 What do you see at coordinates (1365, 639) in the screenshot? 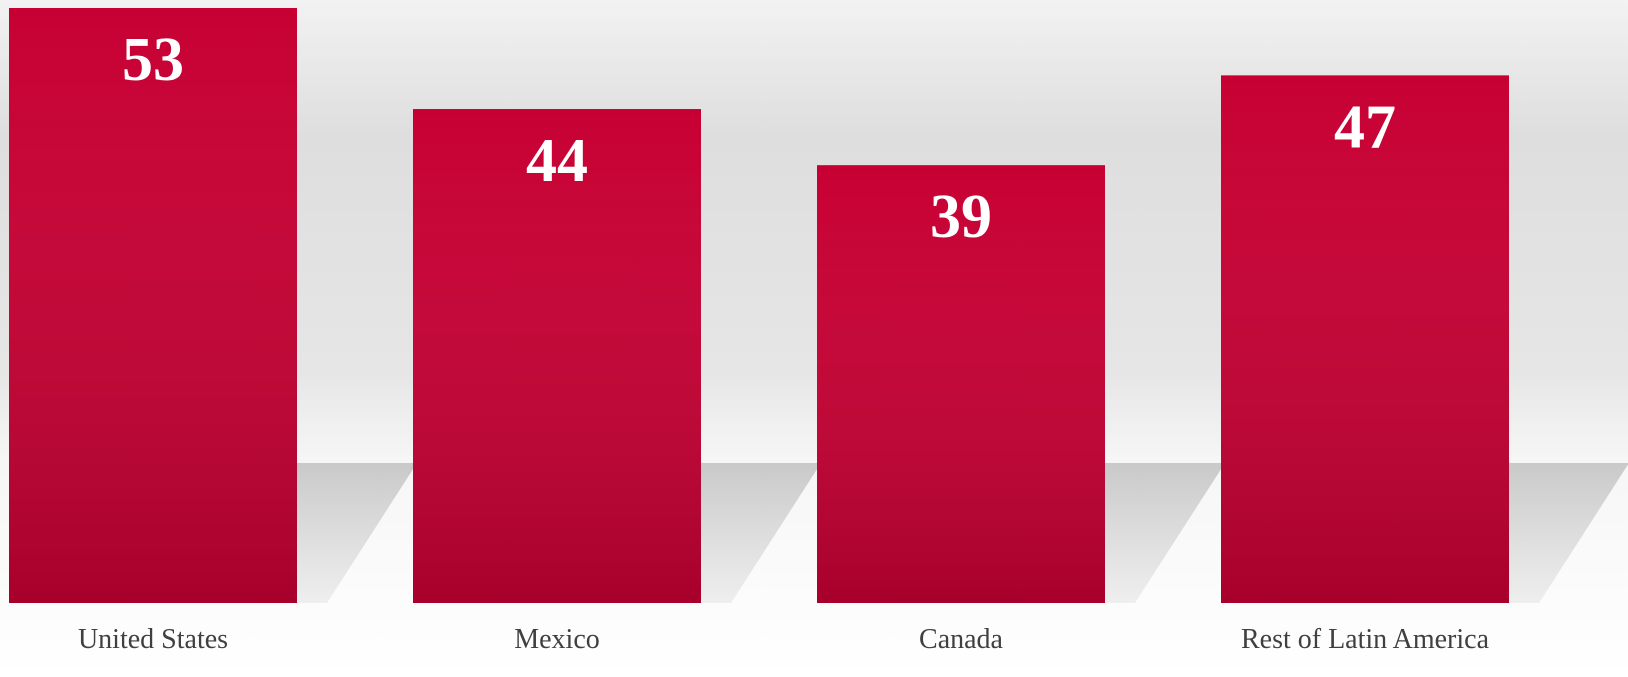
I see `x-tick-label: Rest of Latin America` at bounding box center [1365, 639].